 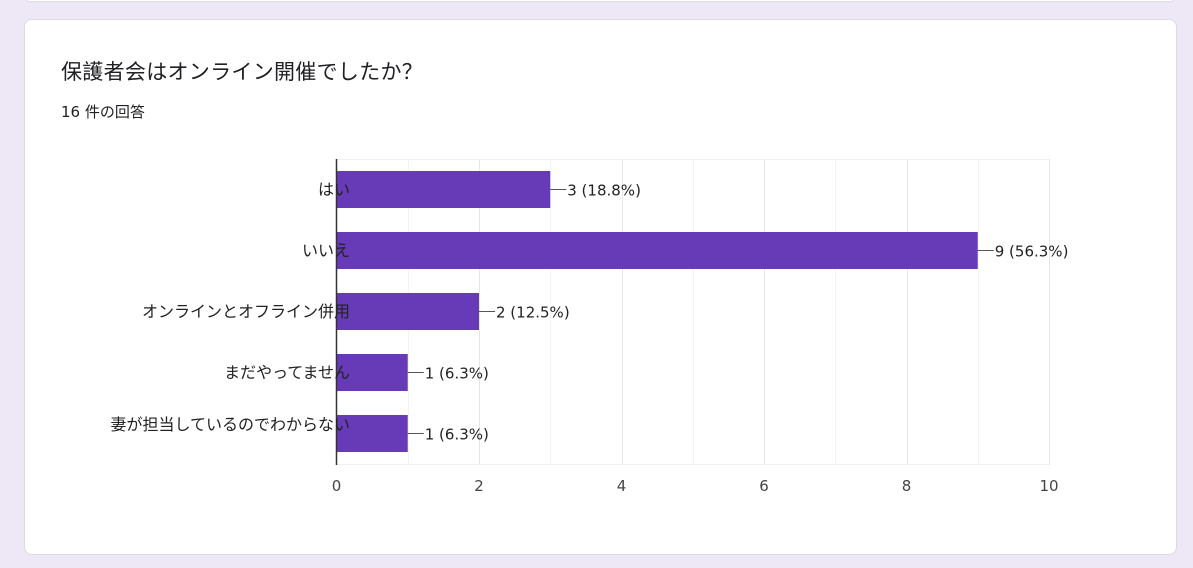 What do you see at coordinates (479, 486) in the screenshot?
I see `x-tick-label: 2` at bounding box center [479, 486].